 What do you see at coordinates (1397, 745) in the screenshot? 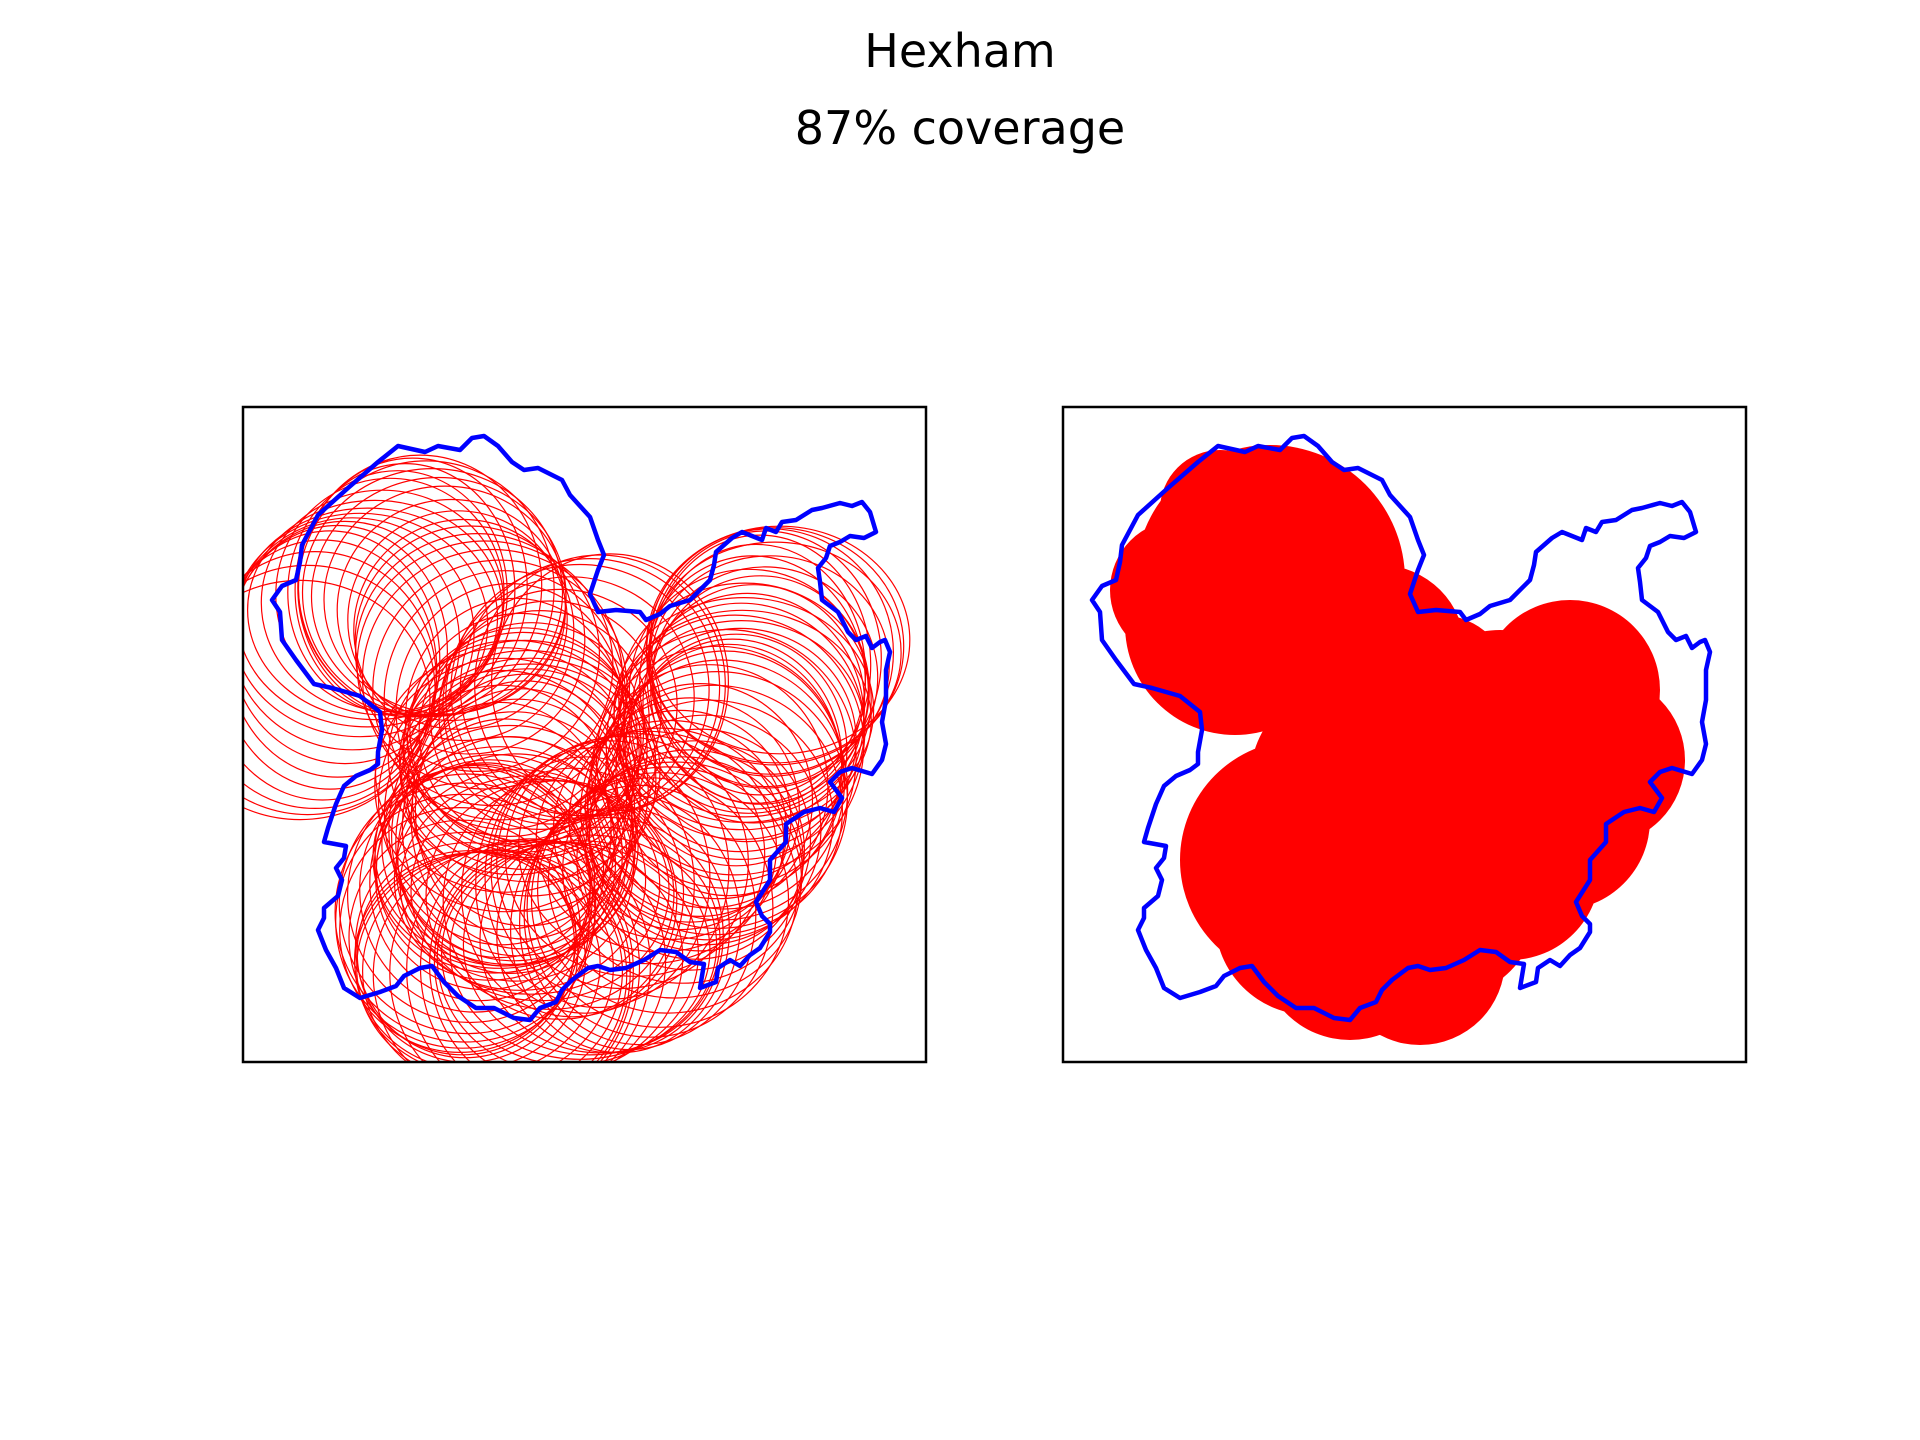
I see `coverage-union-fill` at bounding box center [1397, 745].